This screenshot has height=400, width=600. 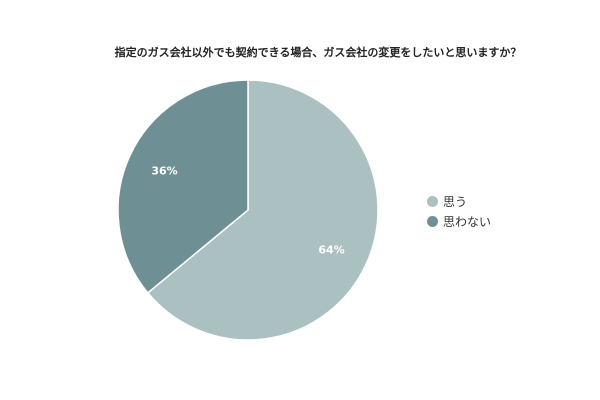 I want to click on data-label-omou: 64%, so click(x=331, y=249).